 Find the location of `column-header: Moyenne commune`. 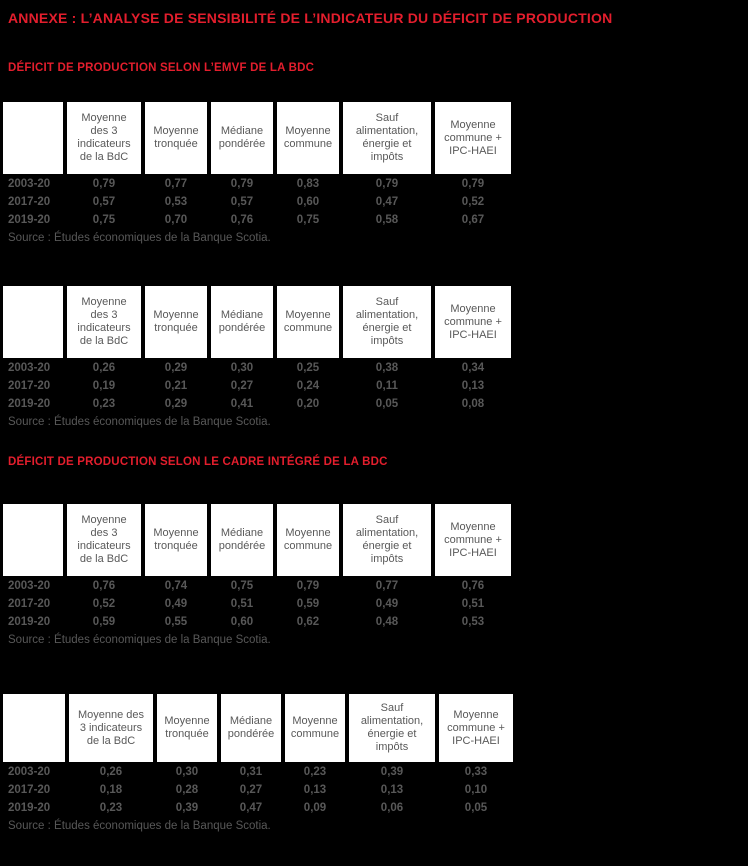

column-header: Moyenne commune is located at coordinates (315, 728).